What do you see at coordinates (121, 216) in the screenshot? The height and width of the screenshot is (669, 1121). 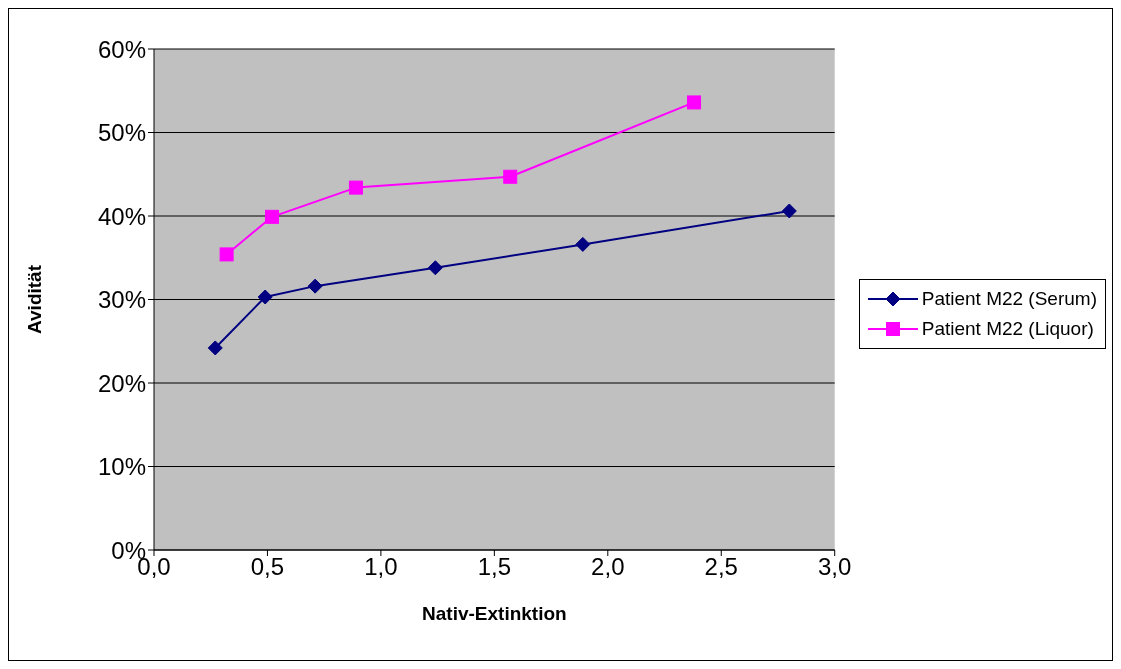 I see `y-tick-label: 40%` at bounding box center [121, 216].